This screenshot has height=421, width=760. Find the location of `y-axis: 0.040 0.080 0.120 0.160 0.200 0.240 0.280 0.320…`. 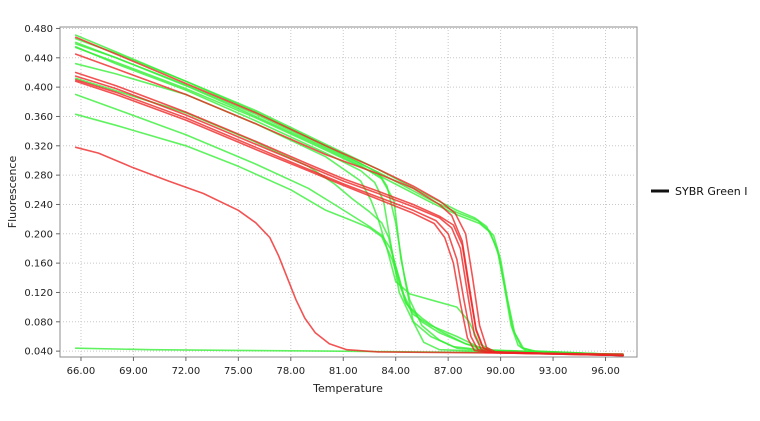

y-axis: 0.040 0.080 0.120 0.160 0.200 0.240 0.280 0.320… is located at coordinates (42, 191).